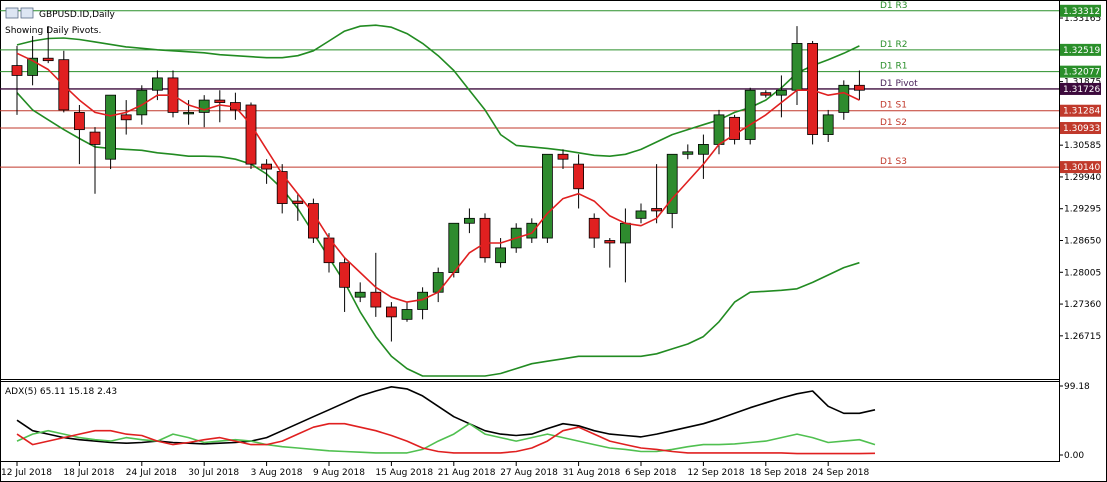 The image size is (1107, 482). I want to click on pivot-price-tag-text: 1.31284, so click(1081, 112).